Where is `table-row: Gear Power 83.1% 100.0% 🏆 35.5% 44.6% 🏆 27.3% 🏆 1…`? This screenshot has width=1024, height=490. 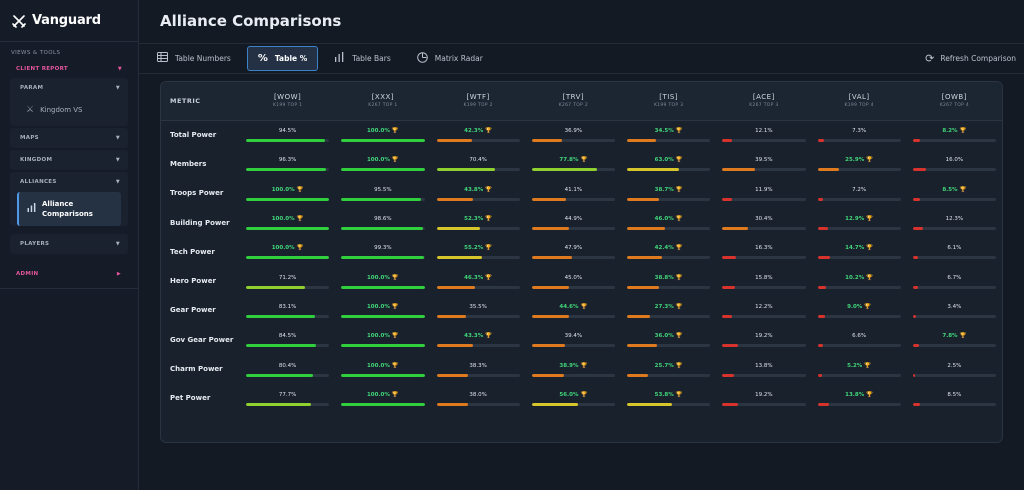
table-row: Gear Power 83.1% 100.0% 🏆 35.5% 44.6% 🏆 27.3% 🏆 1… is located at coordinates (581, 310).